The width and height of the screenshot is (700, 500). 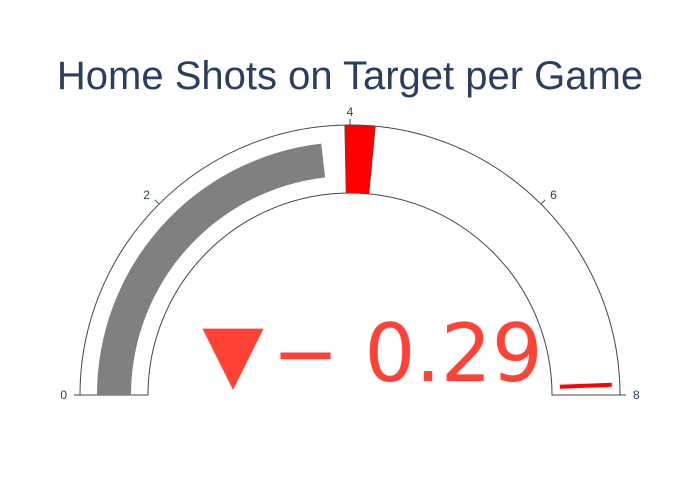 I want to click on delta-value: − 0.29, so click(x=407, y=353).